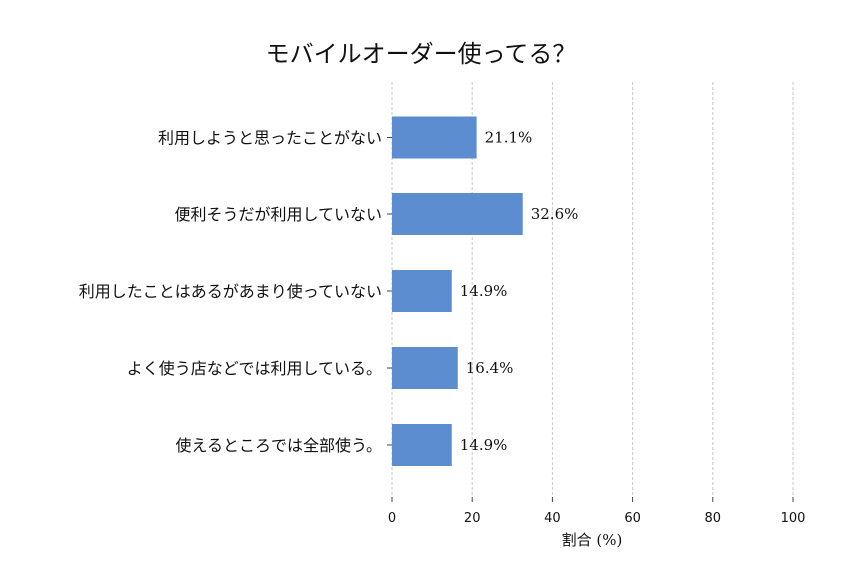 This screenshot has width=846, height=588. I want to click on x-tick-label: 100, so click(793, 518).